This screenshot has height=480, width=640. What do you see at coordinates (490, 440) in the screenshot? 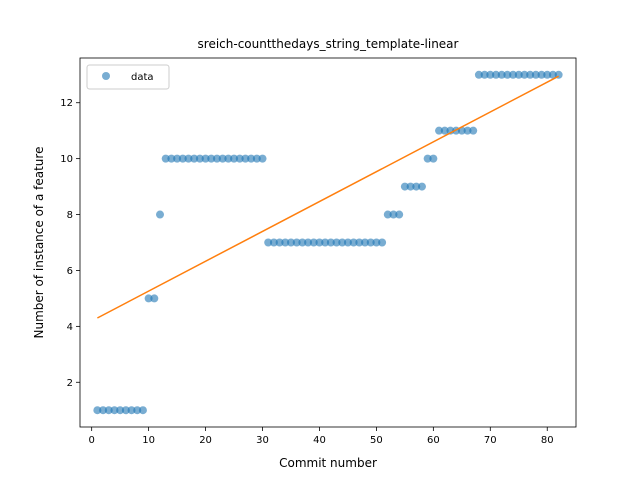
I see `x-tick-label: 70` at bounding box center [490, 440].